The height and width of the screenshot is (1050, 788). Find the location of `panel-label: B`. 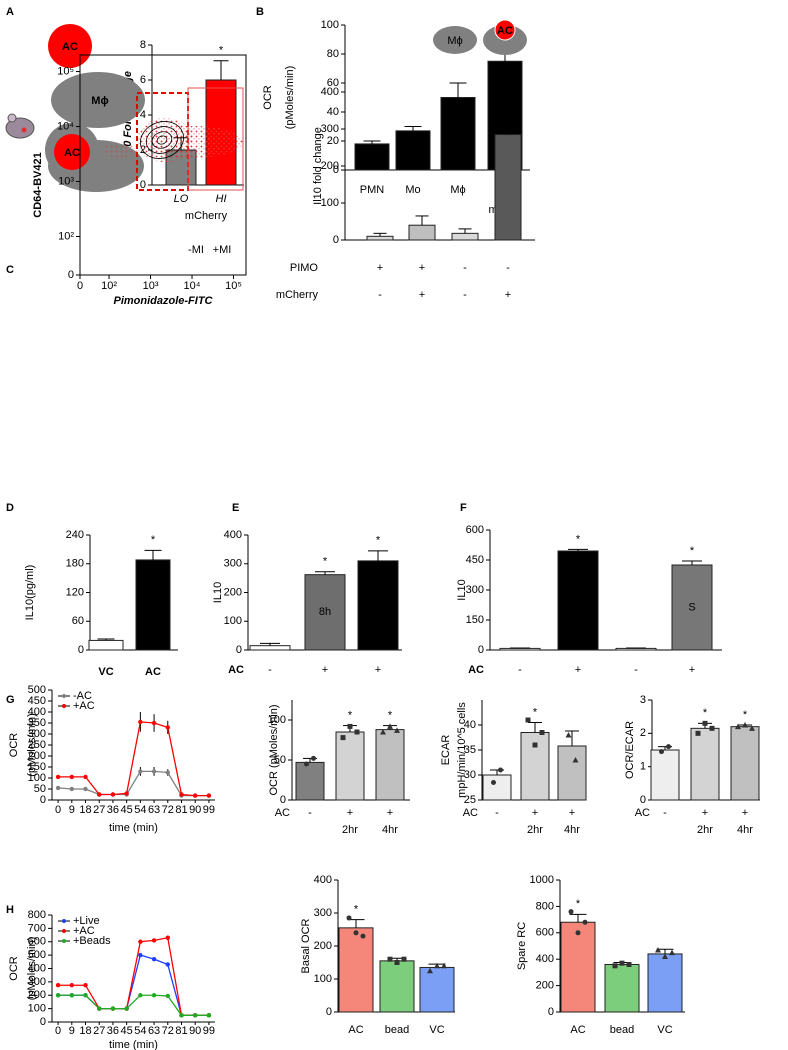

panel-label: B is located at coordinates (260, 12).